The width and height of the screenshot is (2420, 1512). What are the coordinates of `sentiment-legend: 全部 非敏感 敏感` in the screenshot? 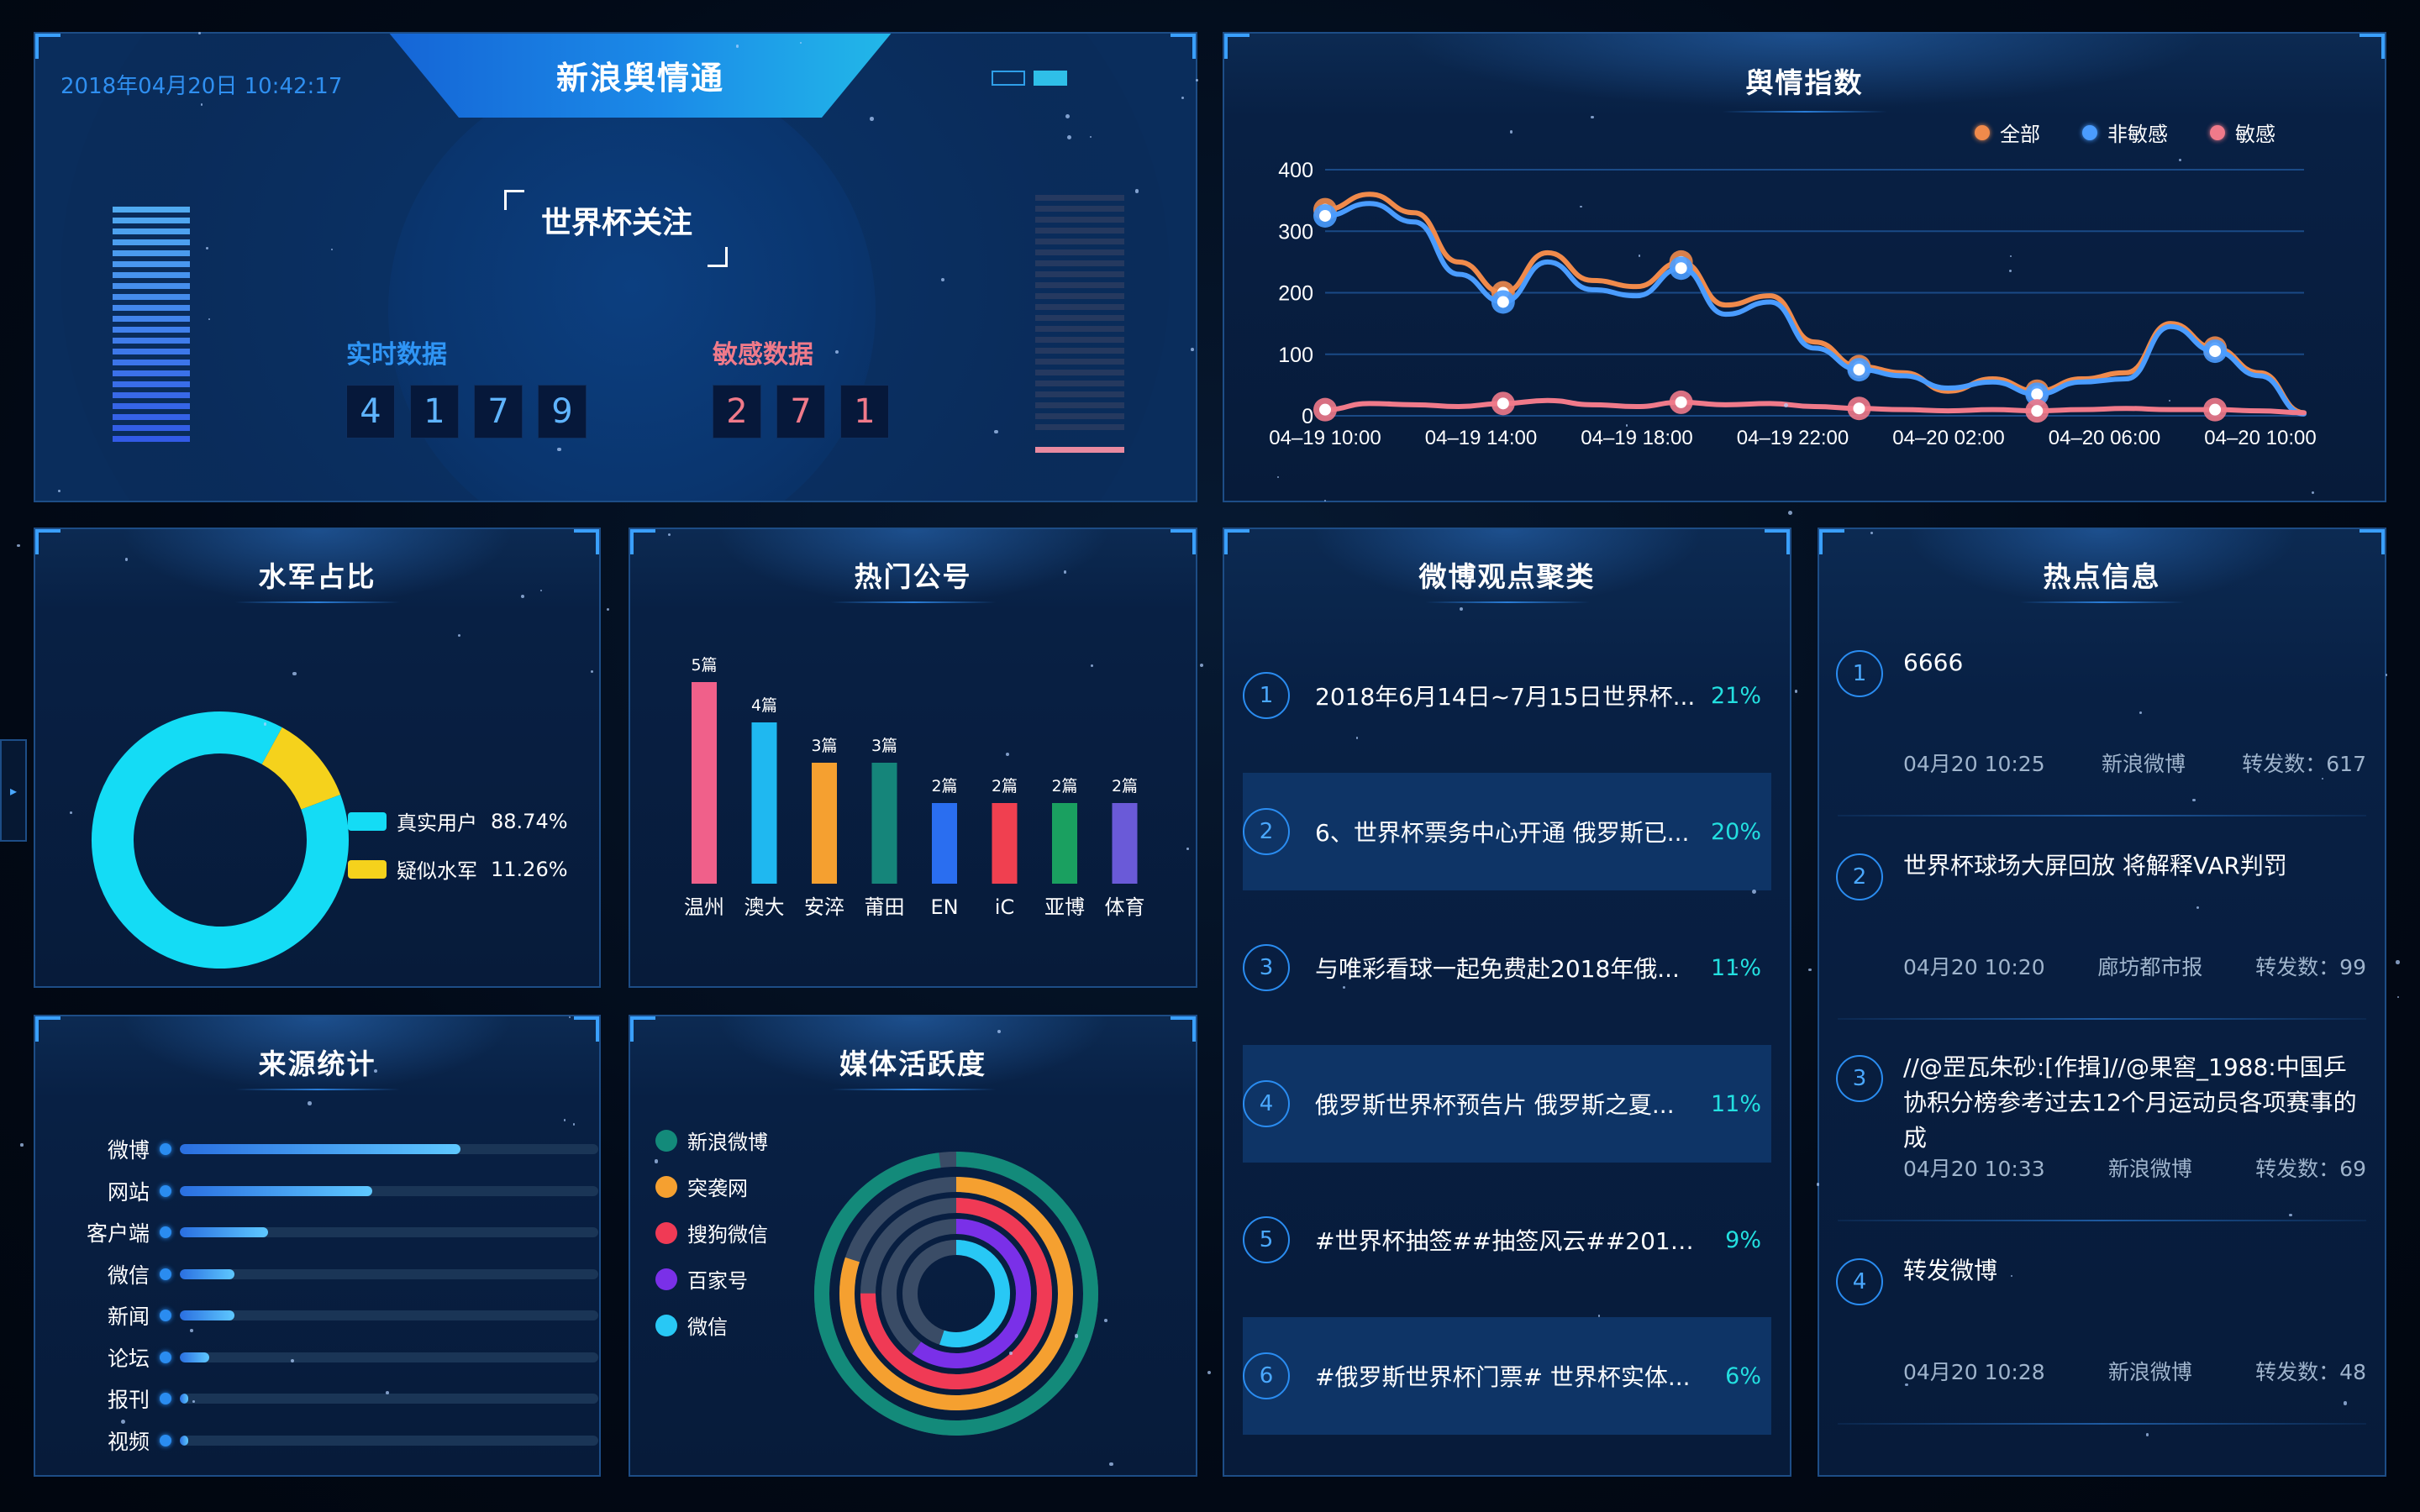 It's located at (2125, 132).